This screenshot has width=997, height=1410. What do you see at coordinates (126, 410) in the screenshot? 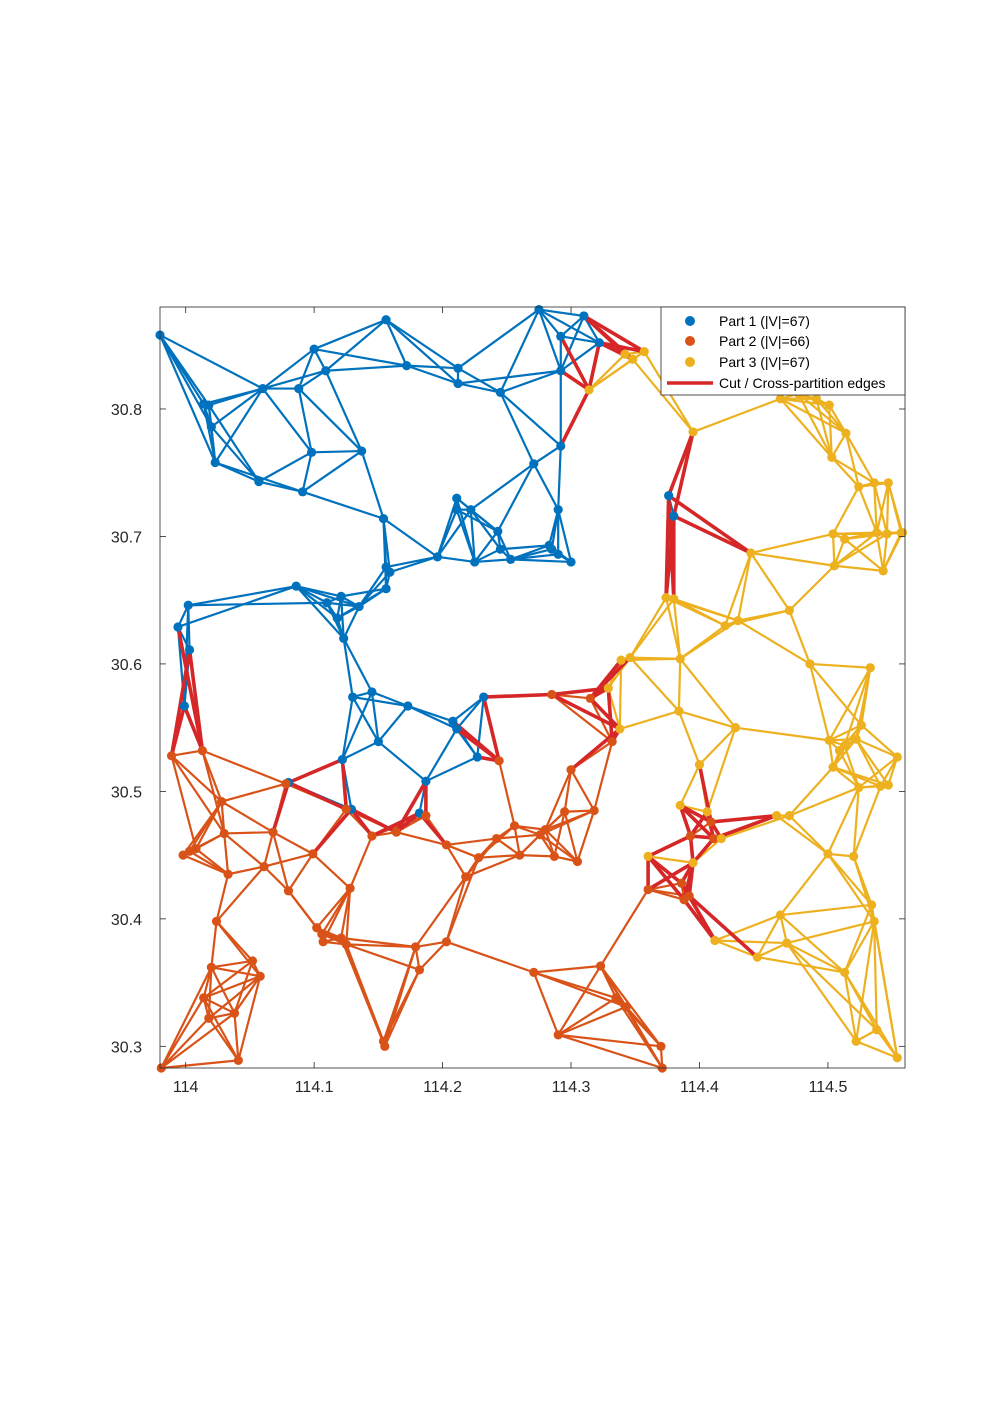
I see `y-tick-label: 30.8` at bounding box center [126, 410].